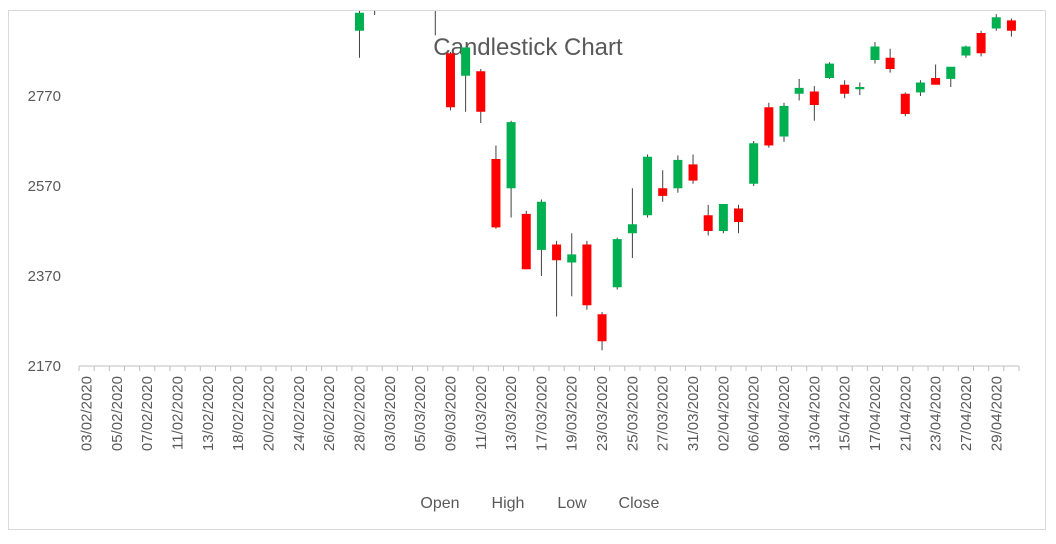  What do you see at coordinates (44, 96) in the screenshot?
I see `y-tick-label: 2770` at bounding box center [44, 96].